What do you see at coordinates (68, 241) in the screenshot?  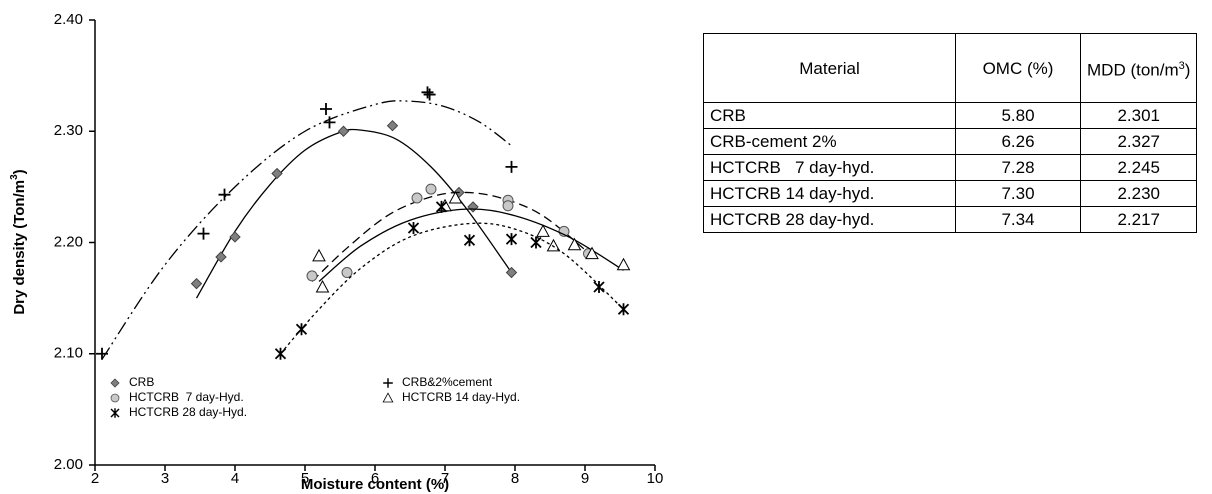 I see `y-tick-label: 2.20` at bounding box center [68, 241].